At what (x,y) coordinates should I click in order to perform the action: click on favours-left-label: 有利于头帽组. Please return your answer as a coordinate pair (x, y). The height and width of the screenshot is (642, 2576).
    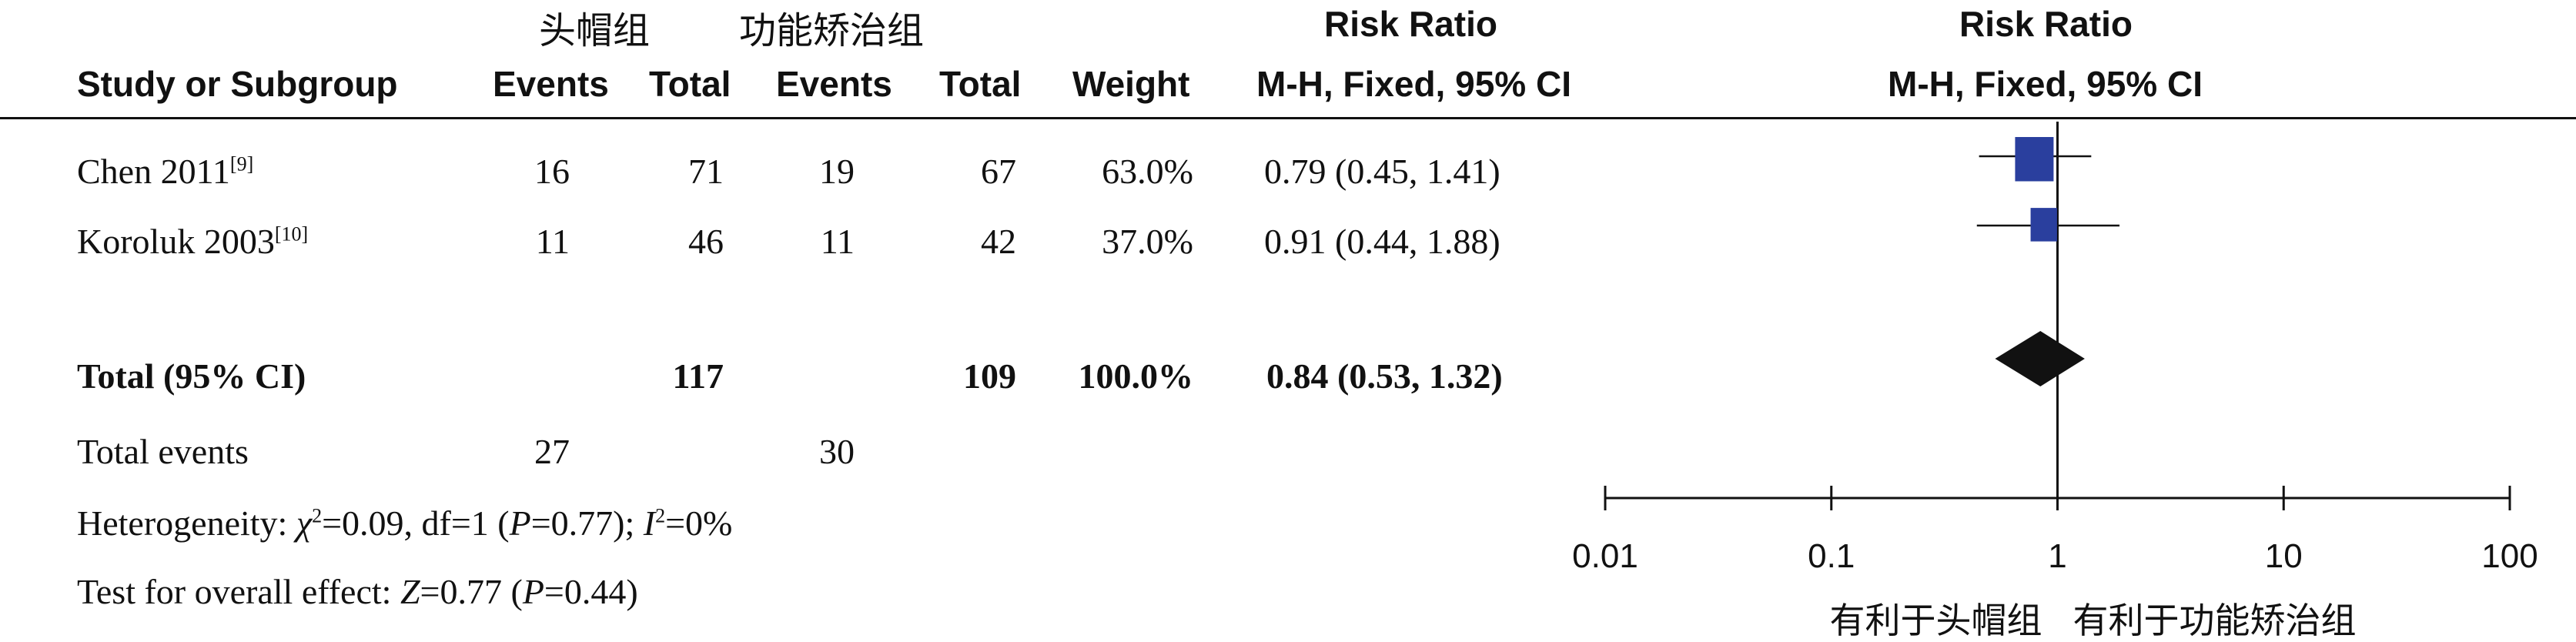
    Looking at the image, I should click on (1936, 620).